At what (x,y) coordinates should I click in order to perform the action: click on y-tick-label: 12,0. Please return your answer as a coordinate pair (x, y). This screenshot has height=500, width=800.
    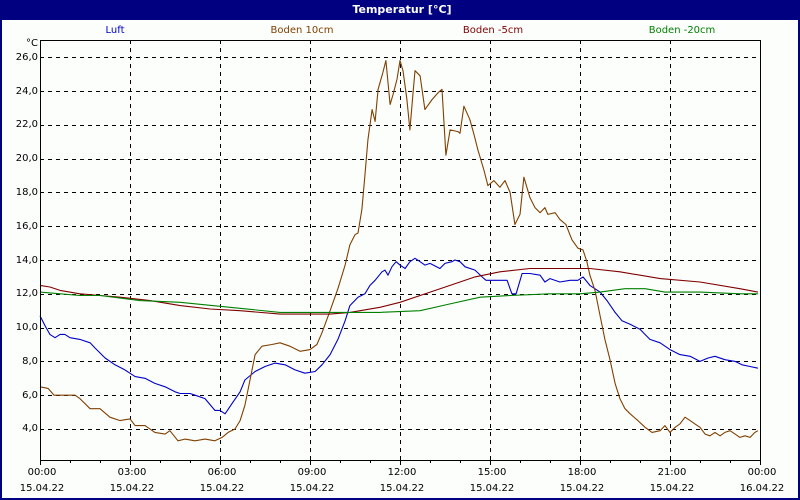
    Looking at the image, I should click on (26, 293).